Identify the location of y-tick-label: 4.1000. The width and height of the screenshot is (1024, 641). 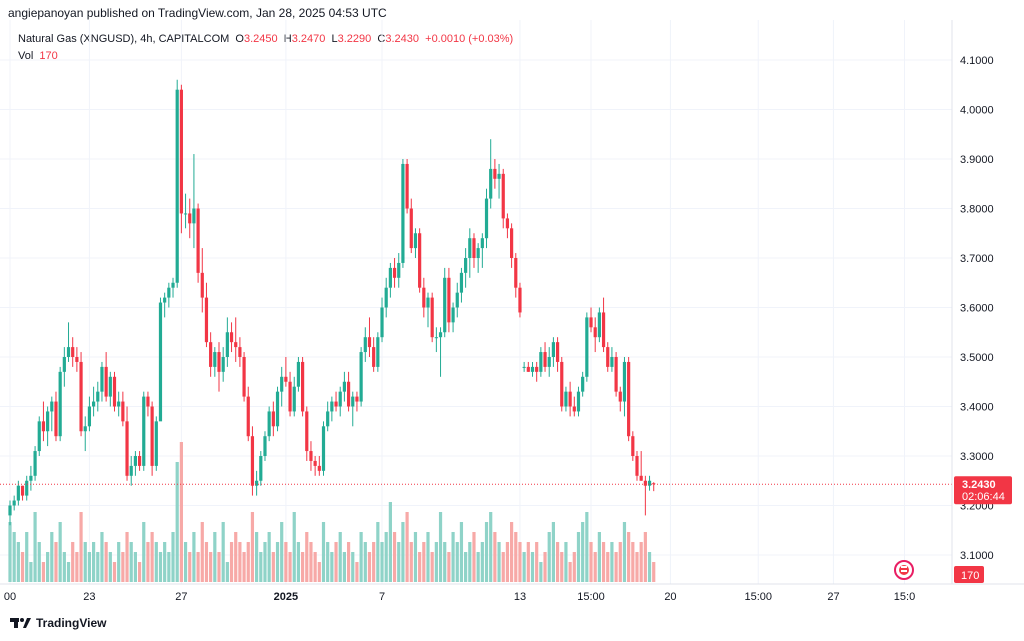
(977, 61).